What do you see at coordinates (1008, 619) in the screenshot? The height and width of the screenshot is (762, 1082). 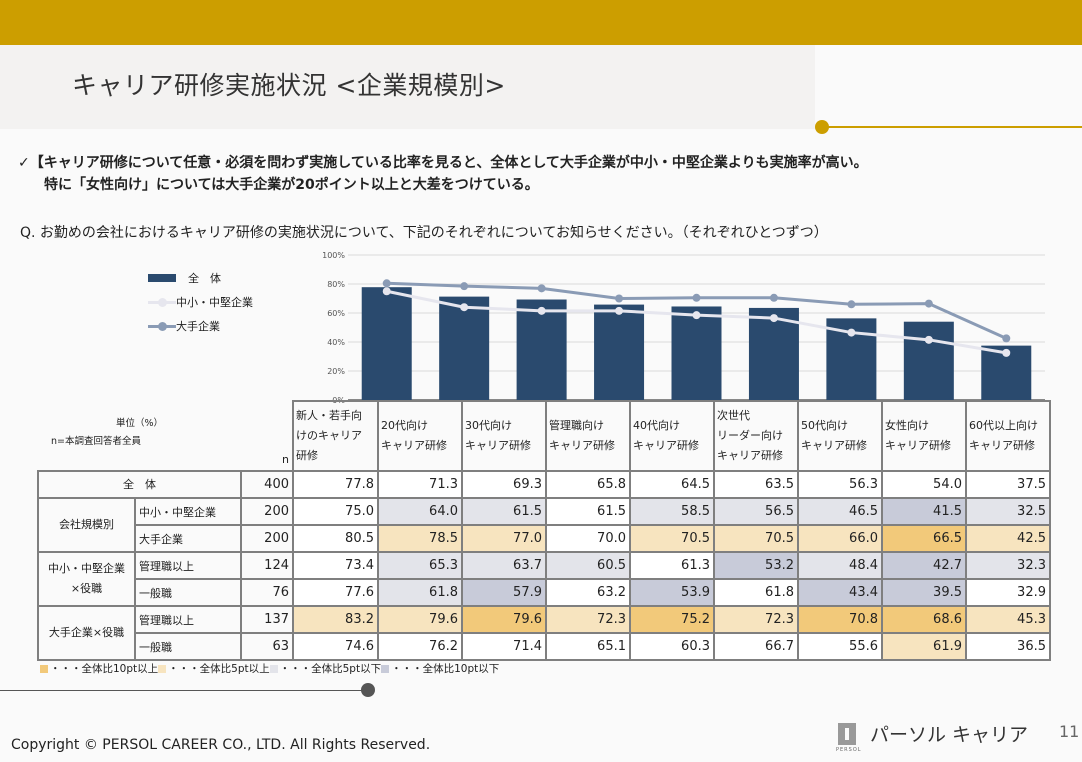 I see `cell-value: 45.3` at bounding box center [1008, 619].